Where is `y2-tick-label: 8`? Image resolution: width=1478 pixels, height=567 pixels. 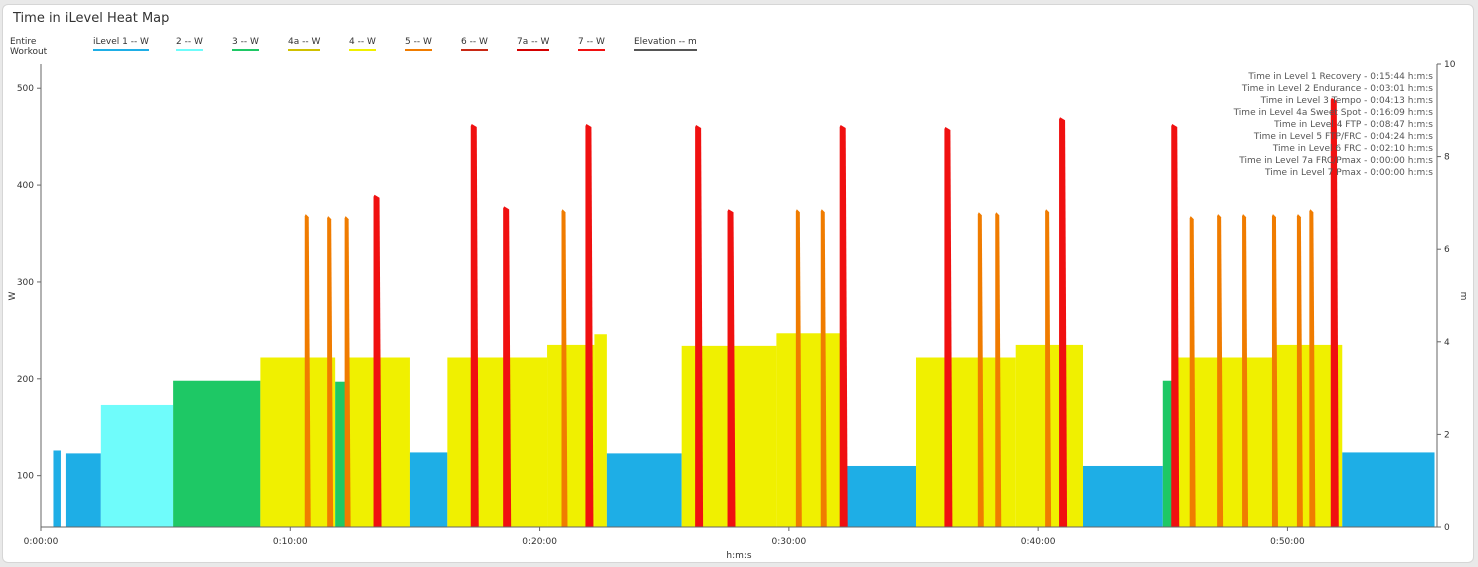 y2-tick-label: 8 is located at coordinates (1447, 158).